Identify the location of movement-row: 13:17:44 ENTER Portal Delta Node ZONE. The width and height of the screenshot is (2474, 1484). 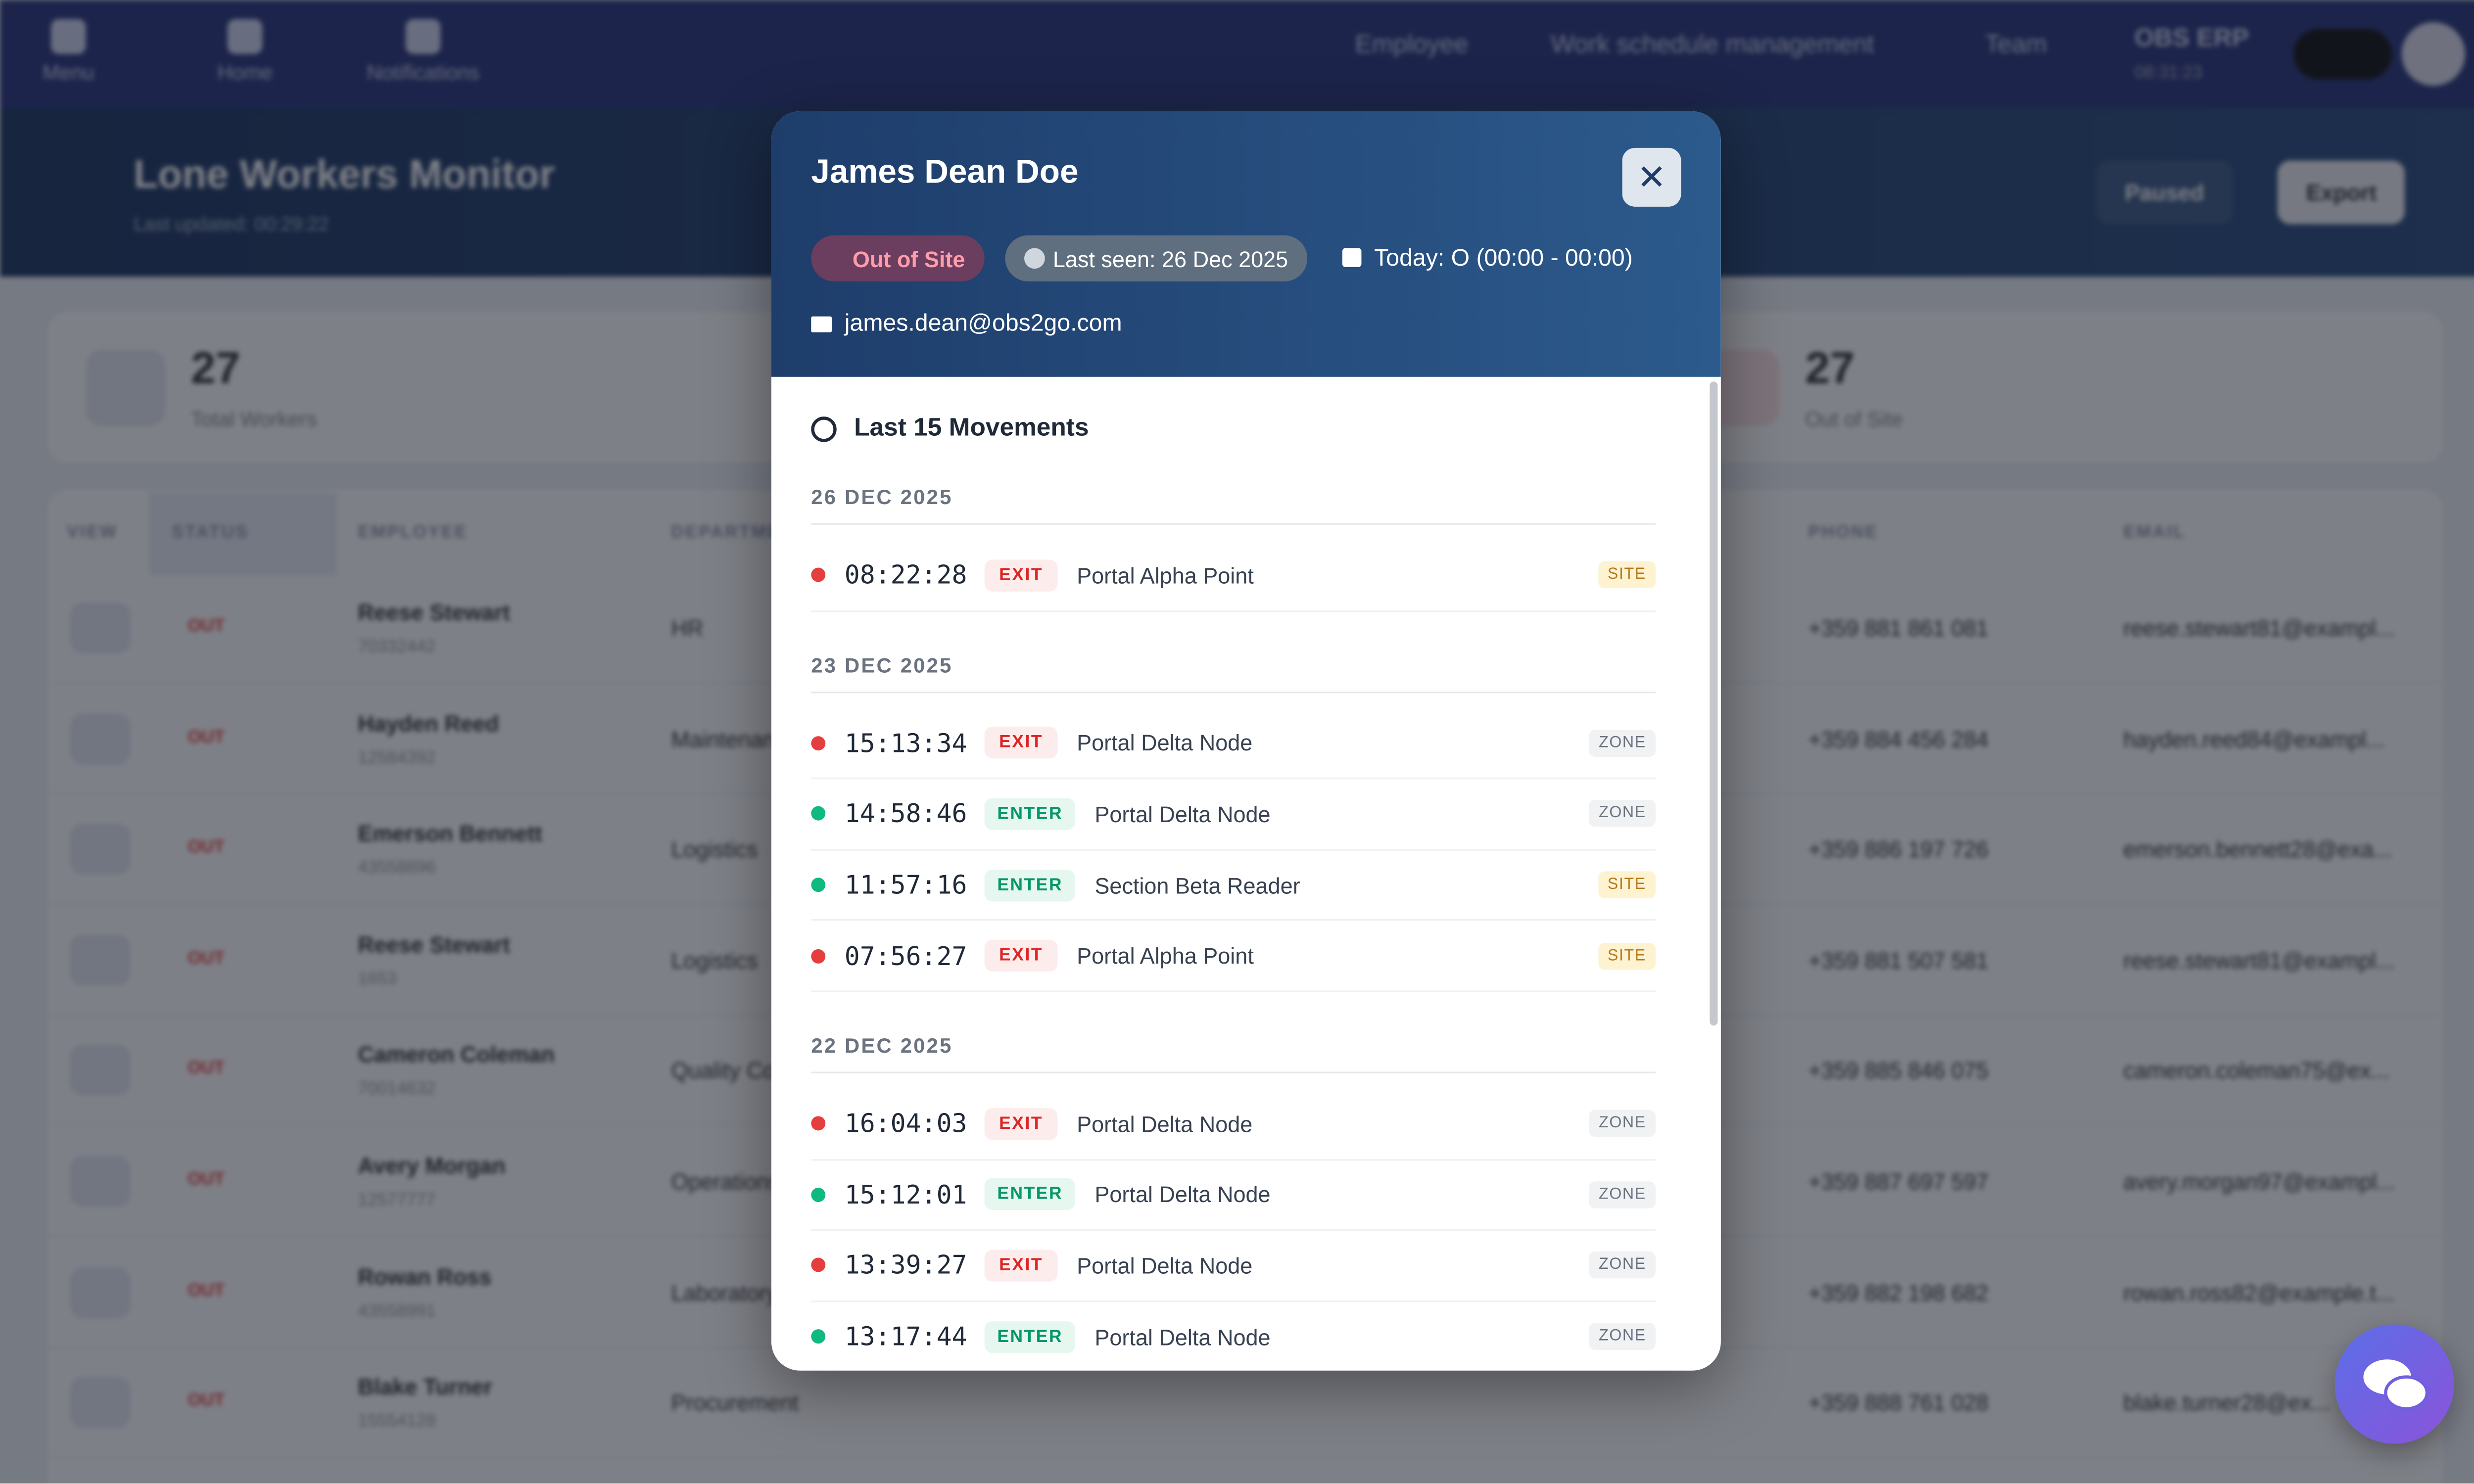
(1234, 1336).